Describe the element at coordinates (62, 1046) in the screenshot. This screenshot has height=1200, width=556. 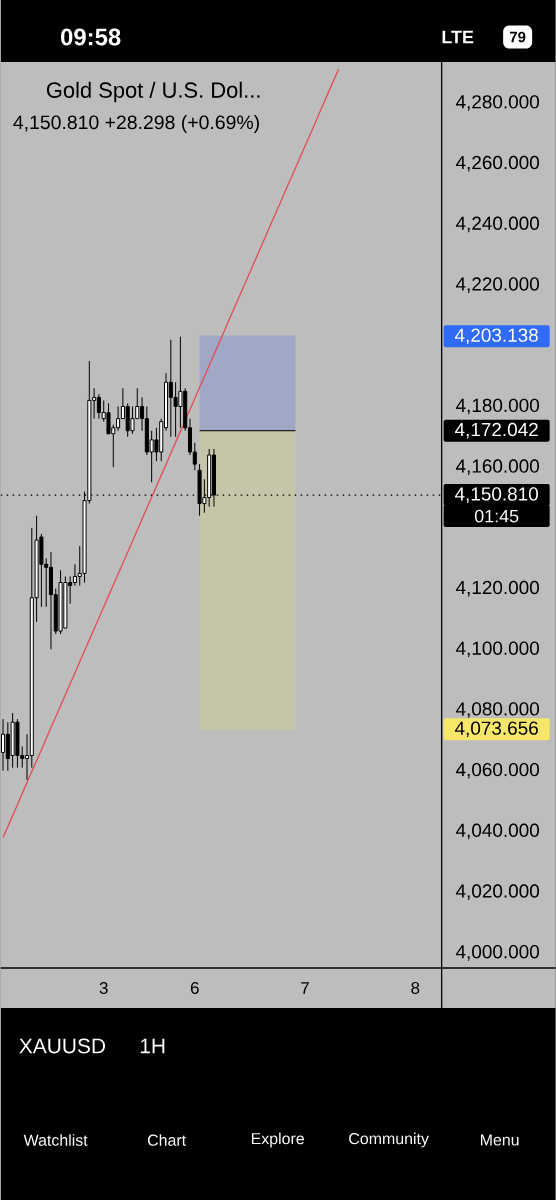
I see `text: XAUUSD` at that location.